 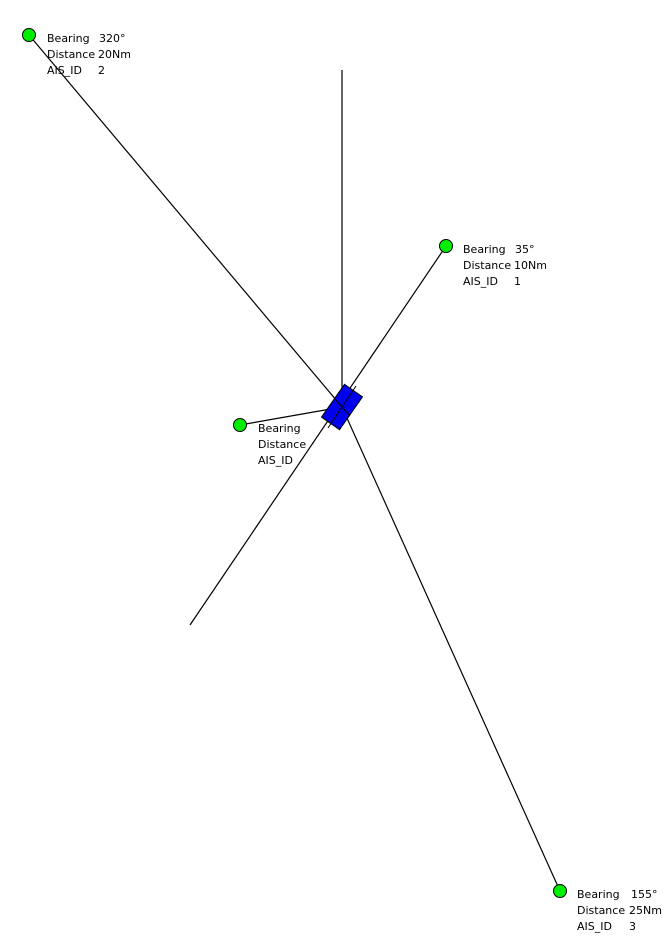 I want to click on target-3-distance-value: 25Nm, so click(x=645, y=910).